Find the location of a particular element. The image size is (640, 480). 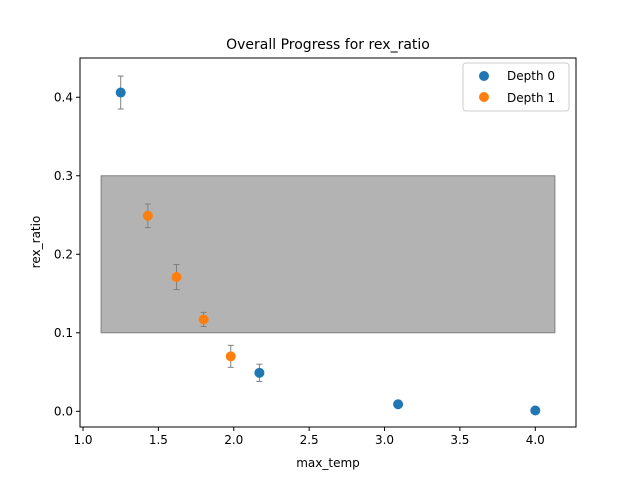

x-axis-label: max_temp is located at coordinates (328, 463).